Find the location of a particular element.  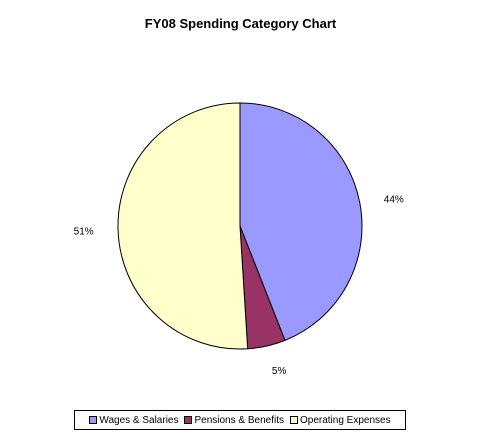

pie-label-wages: 44% is located at coordinates (394, 199).